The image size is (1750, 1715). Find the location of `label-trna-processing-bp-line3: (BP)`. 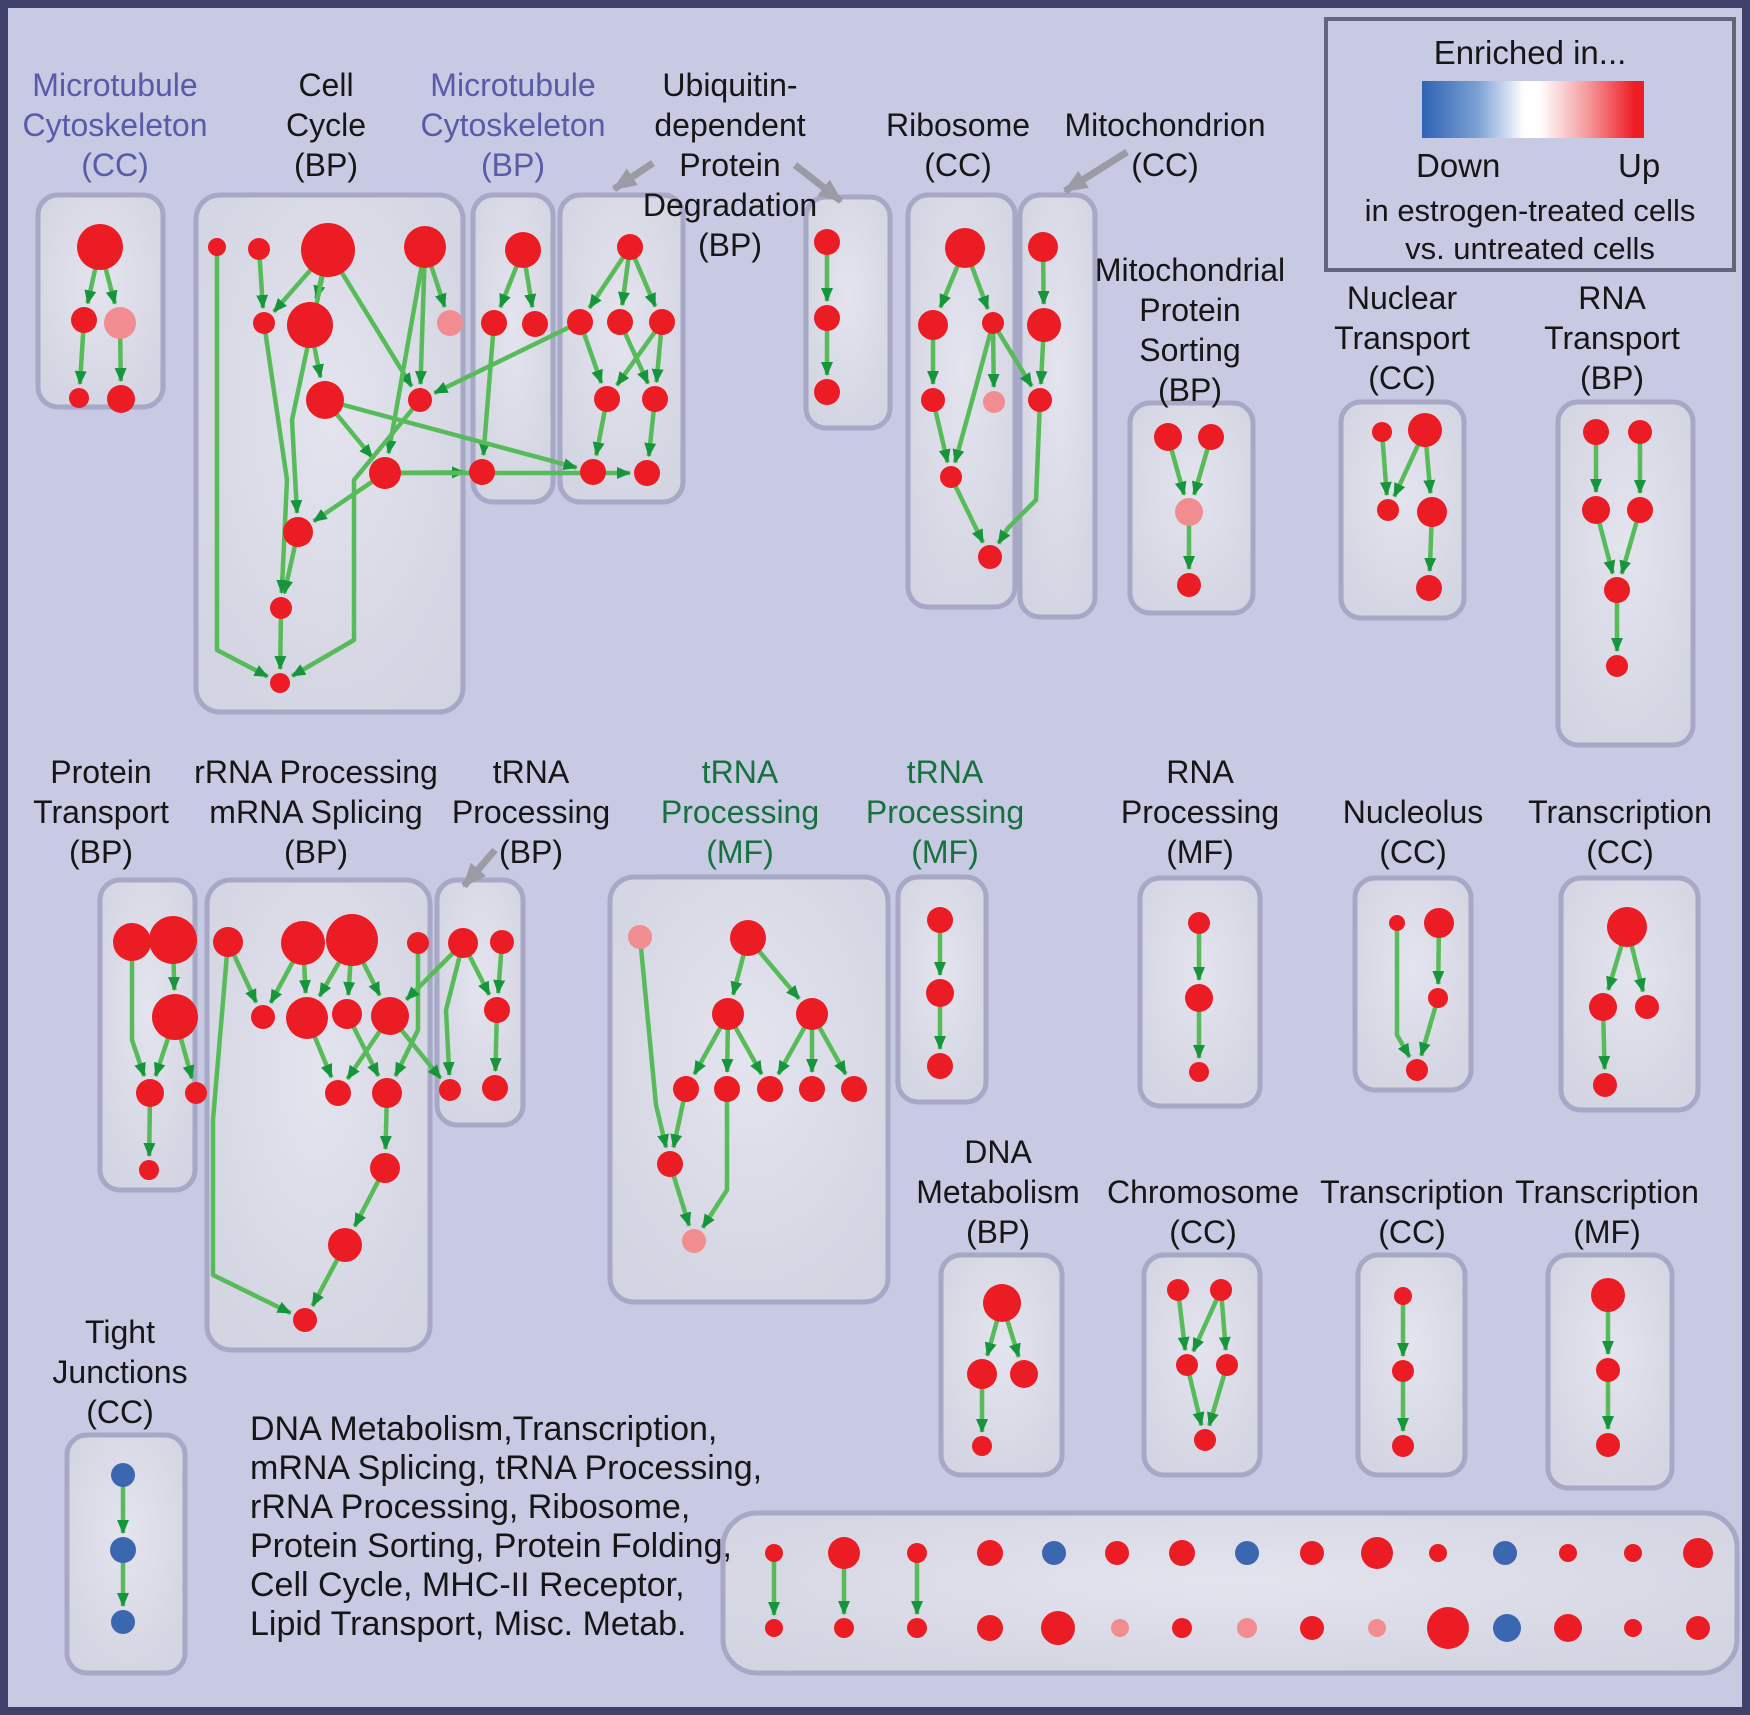

label-trna-processing-bp-line3: (BP) is located at coordinates (531, 852).